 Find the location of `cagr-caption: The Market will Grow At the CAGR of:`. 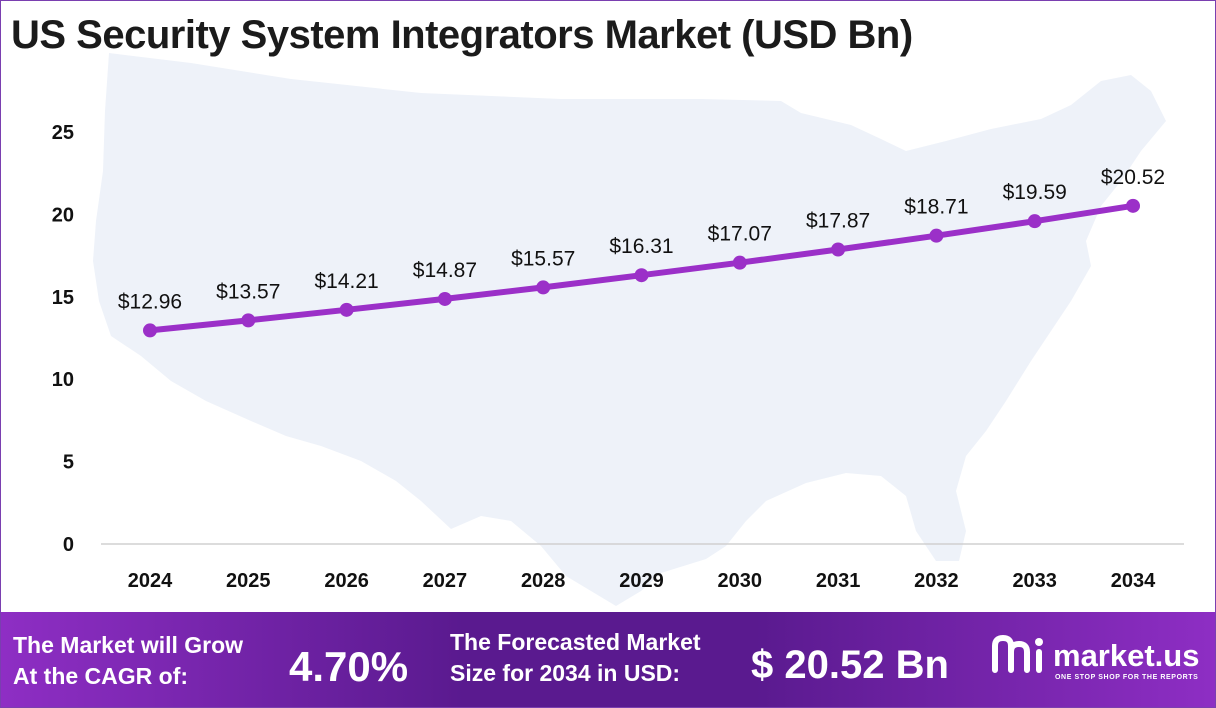

cagr-caption: The Market will Grow At the CAGR of: is located at coordinates (128, 661).